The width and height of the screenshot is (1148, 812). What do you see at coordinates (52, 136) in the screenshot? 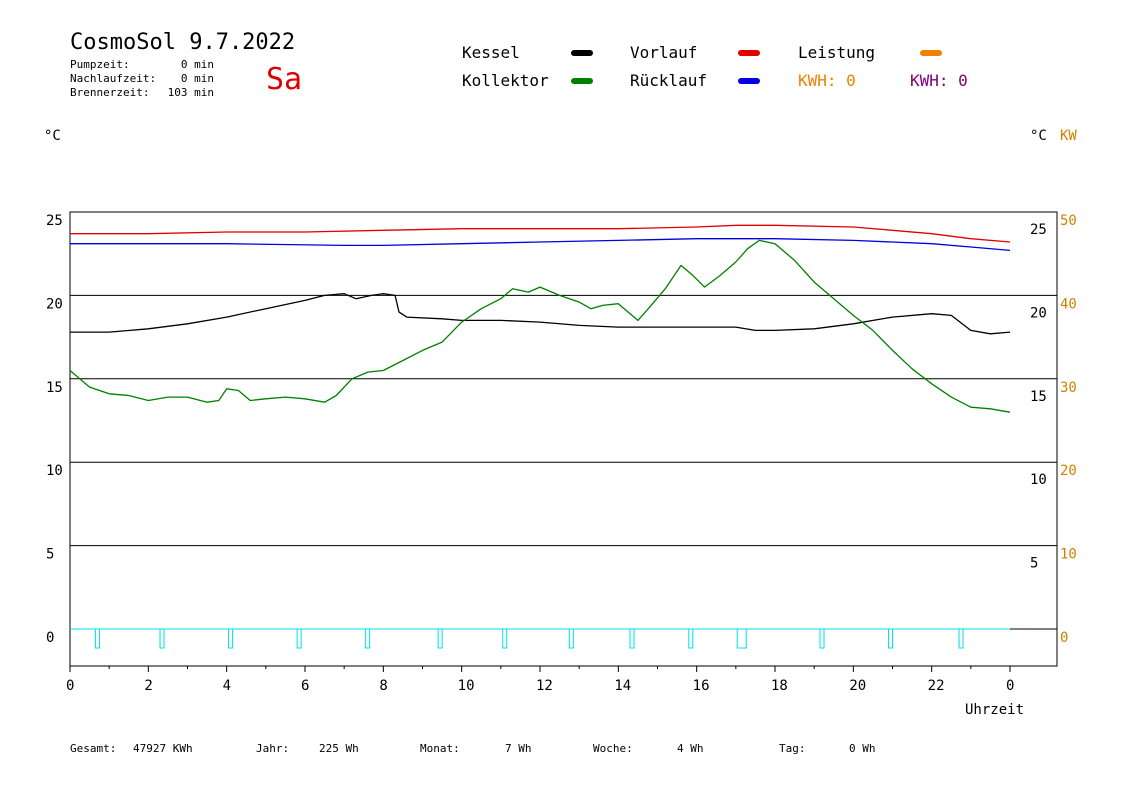
I see `unit-left-celsius: °C` at bounding box center [52, 136].